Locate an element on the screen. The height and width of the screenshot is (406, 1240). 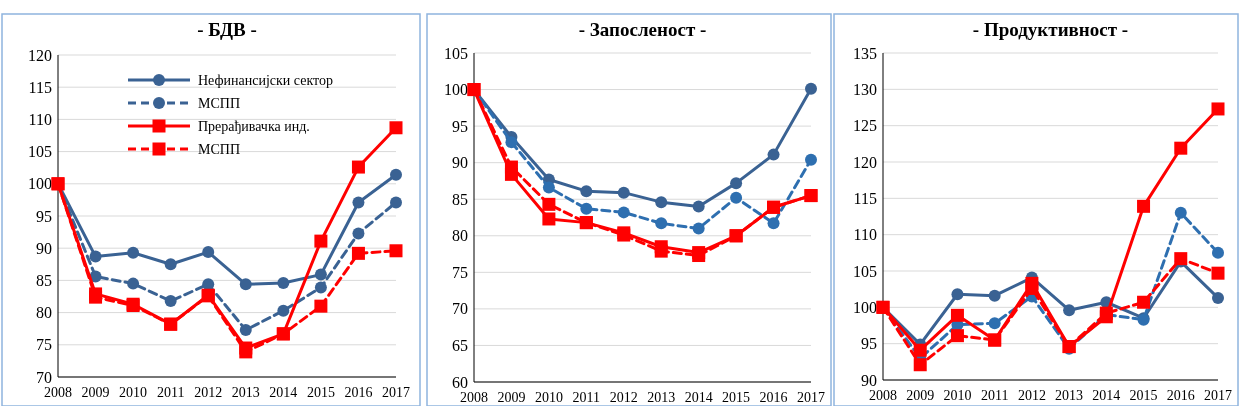
y-tick-label: 60 is located at coordinates (460, 382).